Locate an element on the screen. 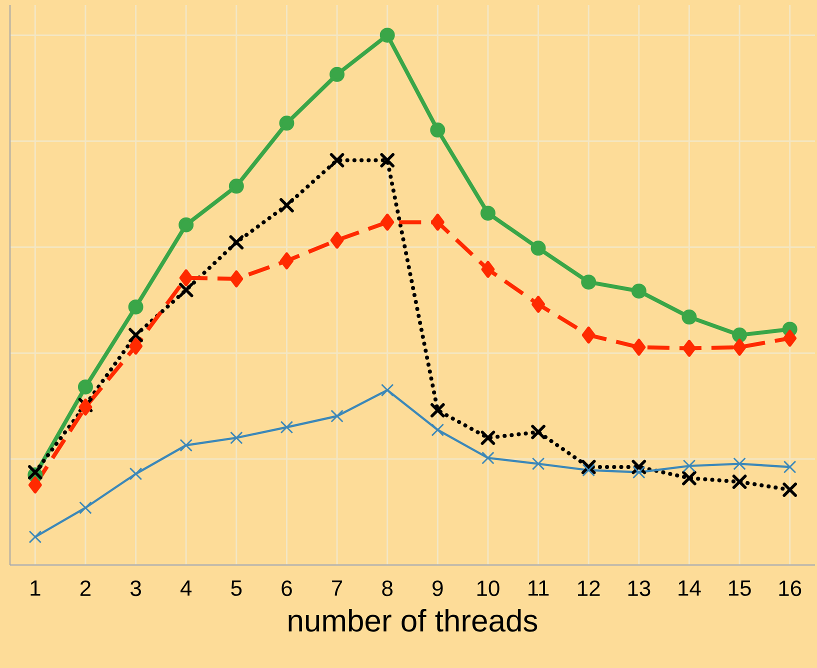 The height and width of the screenshot is (668, 817). x-tick-label: 3 is located at coordinates (135, 588).